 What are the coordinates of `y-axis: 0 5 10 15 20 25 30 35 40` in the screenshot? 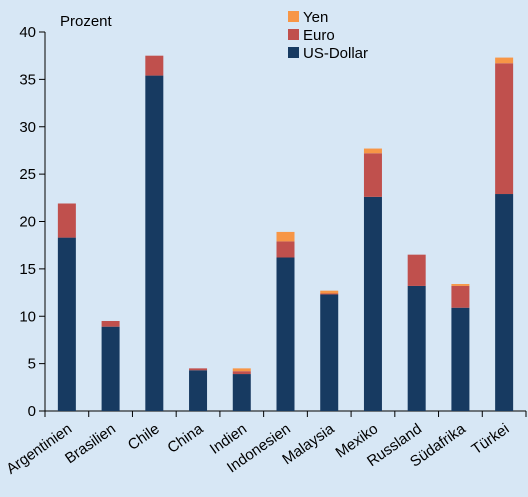 It's located at (32, 222).